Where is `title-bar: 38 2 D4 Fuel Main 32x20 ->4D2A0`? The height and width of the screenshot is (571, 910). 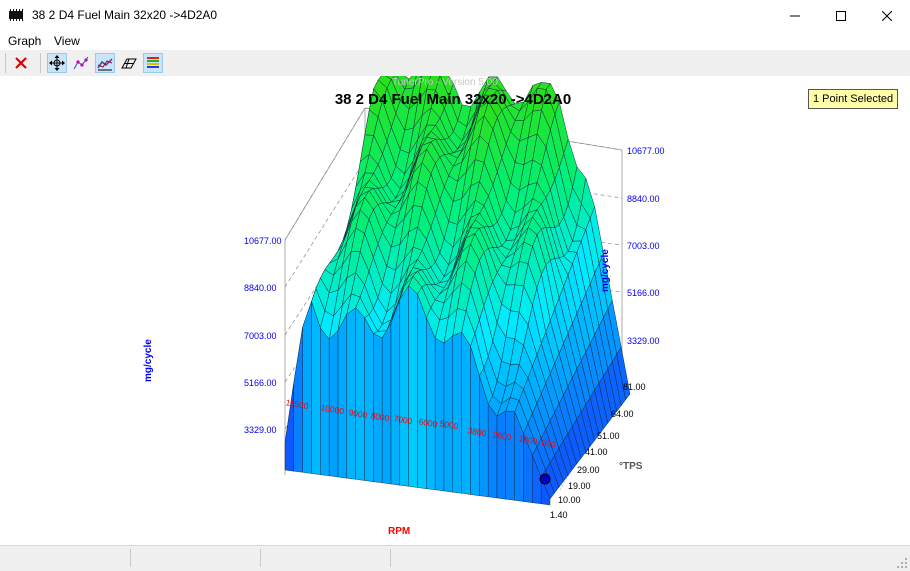 title-bar: 38 2 D4 Fuel Main 32x20 ->4D2A0 is located at coordinates (455, 15).